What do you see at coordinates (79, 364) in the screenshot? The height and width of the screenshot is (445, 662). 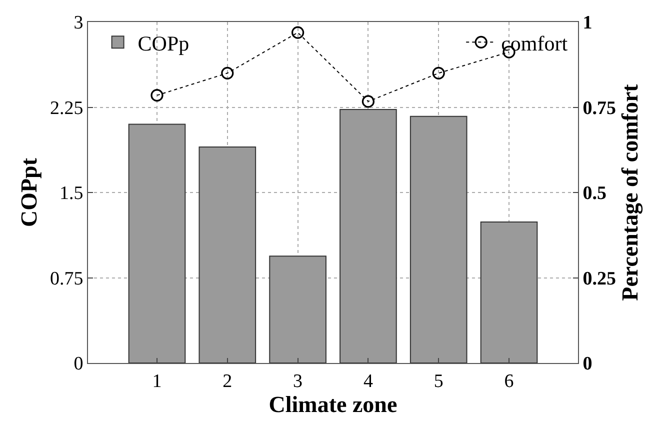 I see `y-tick-label: 0` at bounding box center [79, 364].